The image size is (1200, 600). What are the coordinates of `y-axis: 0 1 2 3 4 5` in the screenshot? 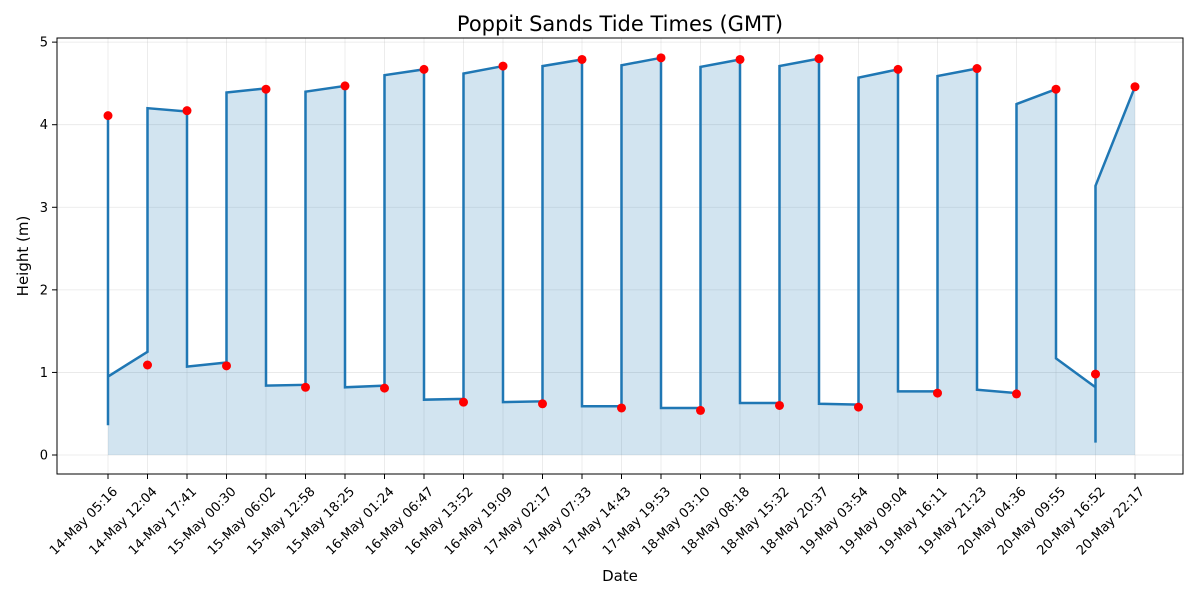 It's located at (48, 250).